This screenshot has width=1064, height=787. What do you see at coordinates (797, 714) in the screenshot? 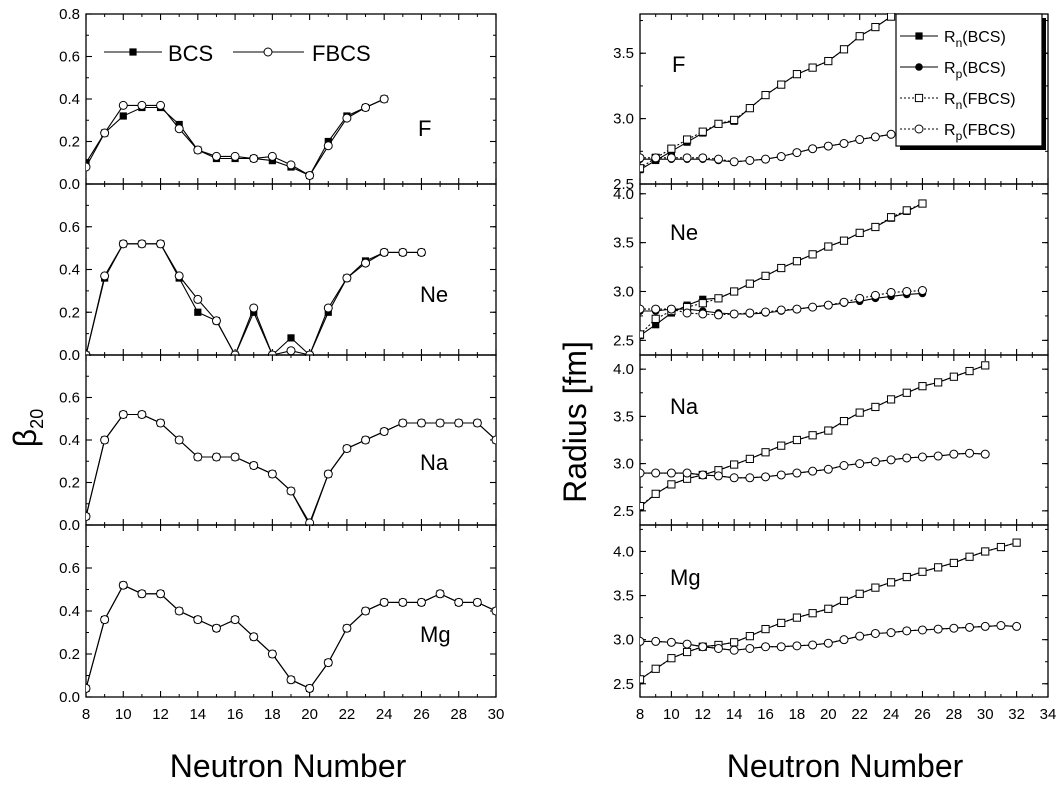
I see `x-tick-label: 18` at bounding box center [797, 714].